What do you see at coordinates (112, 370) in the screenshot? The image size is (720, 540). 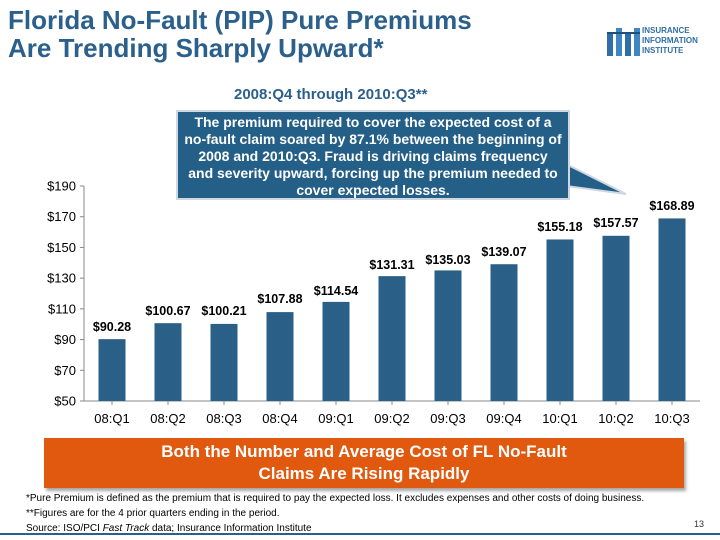 I see `bar-08-q1` at bounding box center [112, 370].